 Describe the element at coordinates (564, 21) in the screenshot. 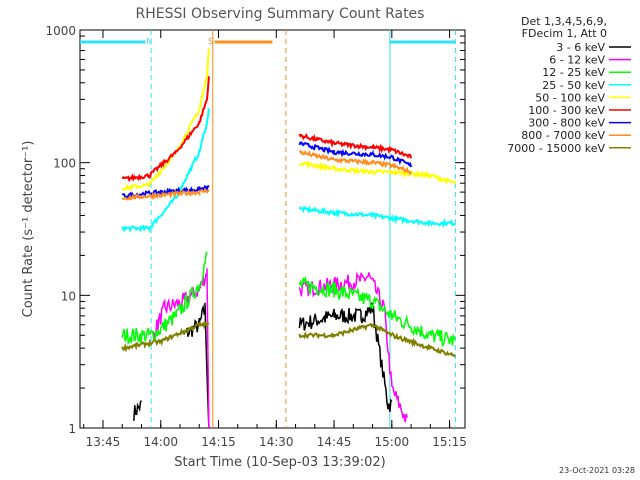

I see `legend-header-1: Det 1,3,4,5,6,9,` at that location.